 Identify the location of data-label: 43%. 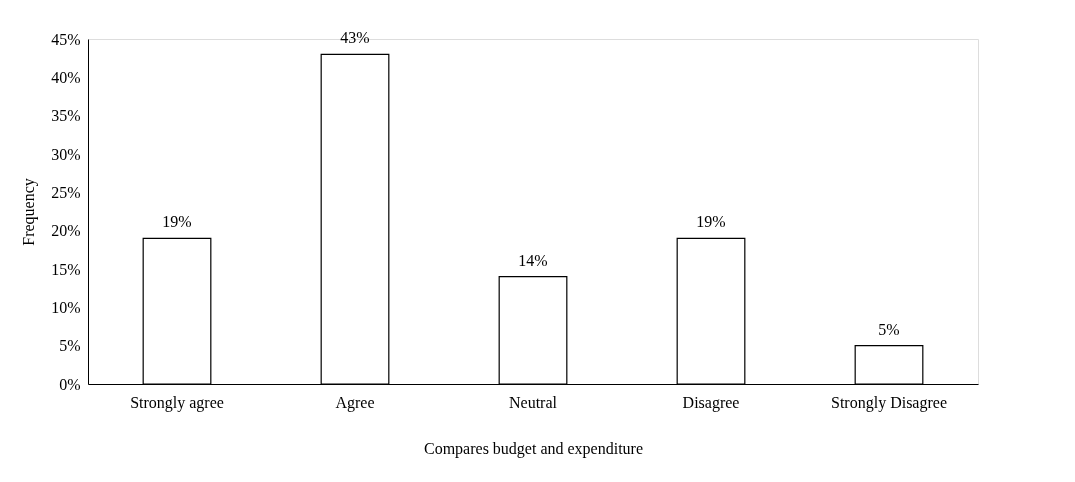
(355, 38).